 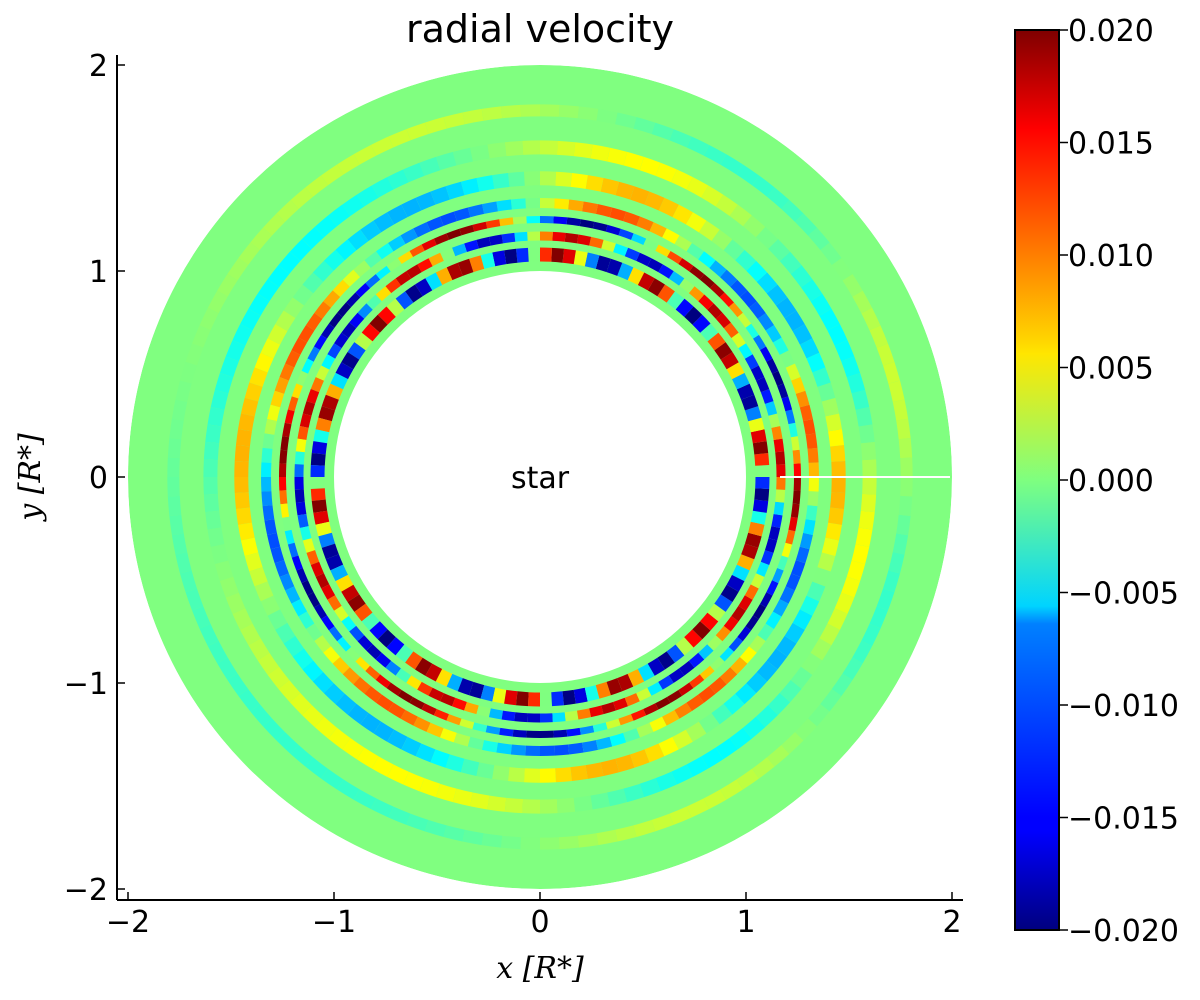 What do you see at coordinates (86, 684) in the screenshot?
I see `y-tick-label: −1` at bounding box center [86, 684].